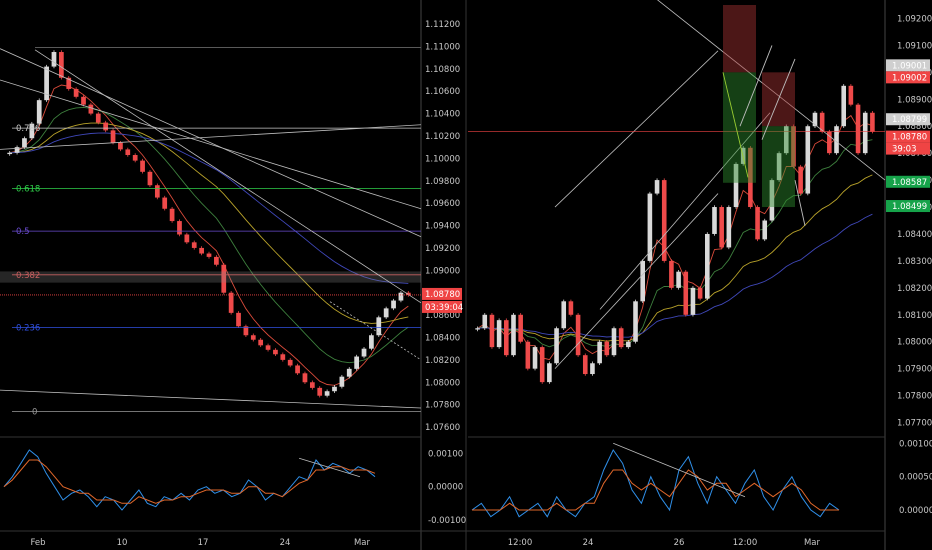 The image size is (932, 550). Describe the element at coordinates (442, 249) in the screenshot. I see `left-y-tick-label: 1.09200` at that location.